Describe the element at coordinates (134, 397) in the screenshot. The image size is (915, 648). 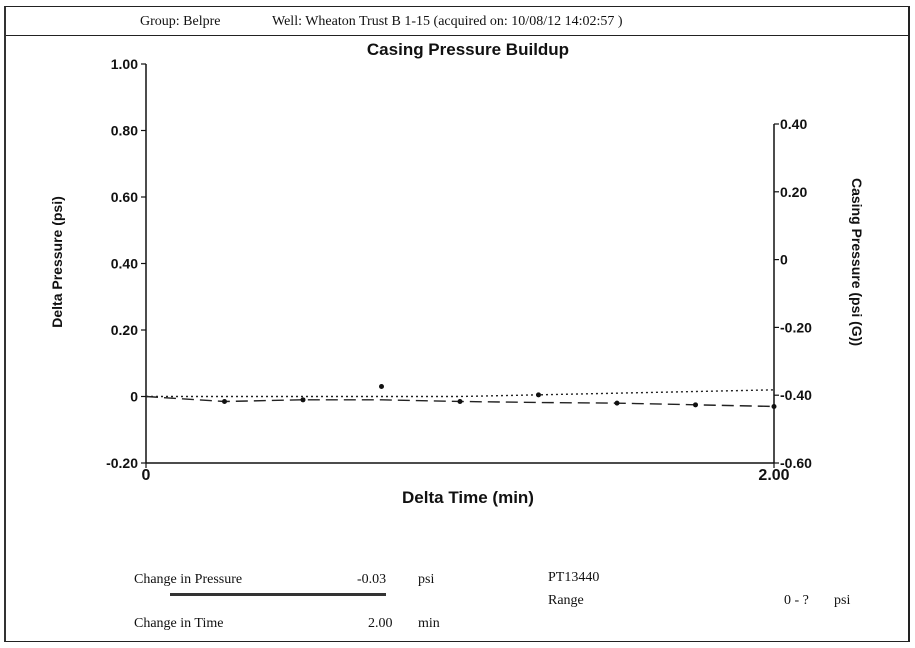
I see `y-tick-label: 0` at that location.